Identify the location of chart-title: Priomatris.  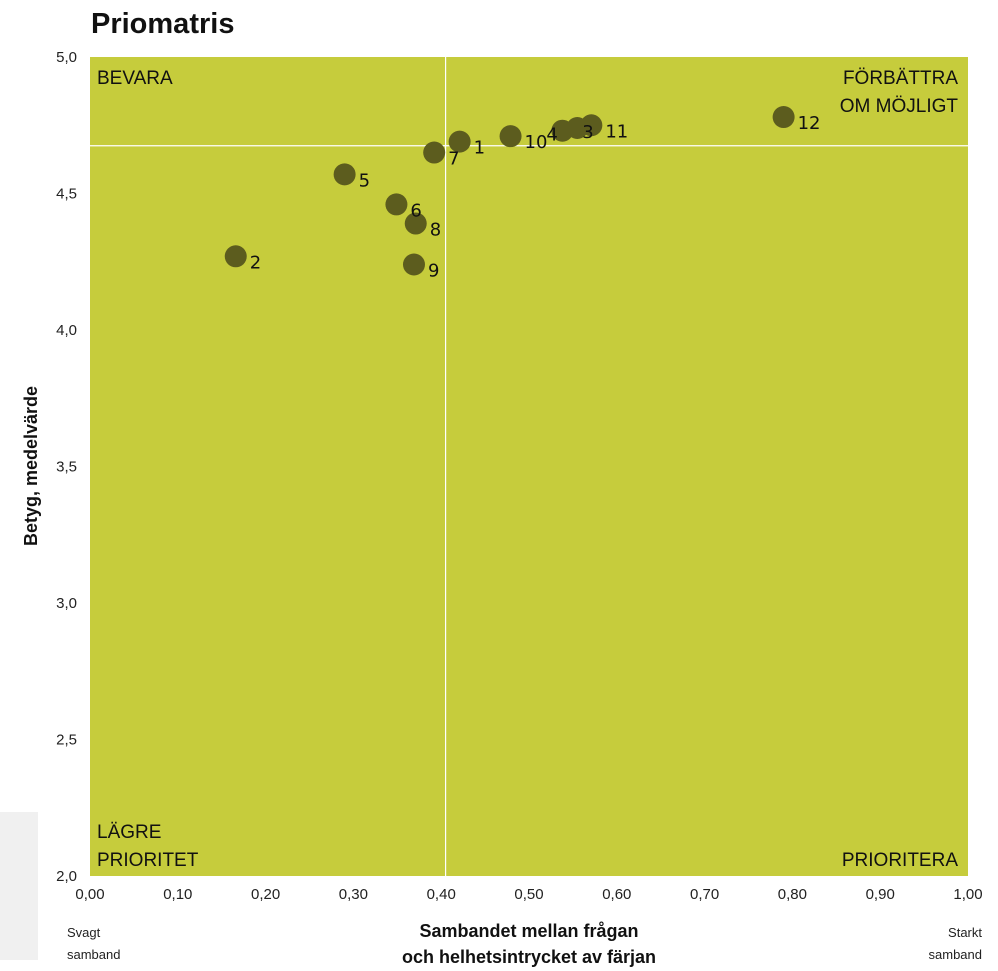
(162, 24).